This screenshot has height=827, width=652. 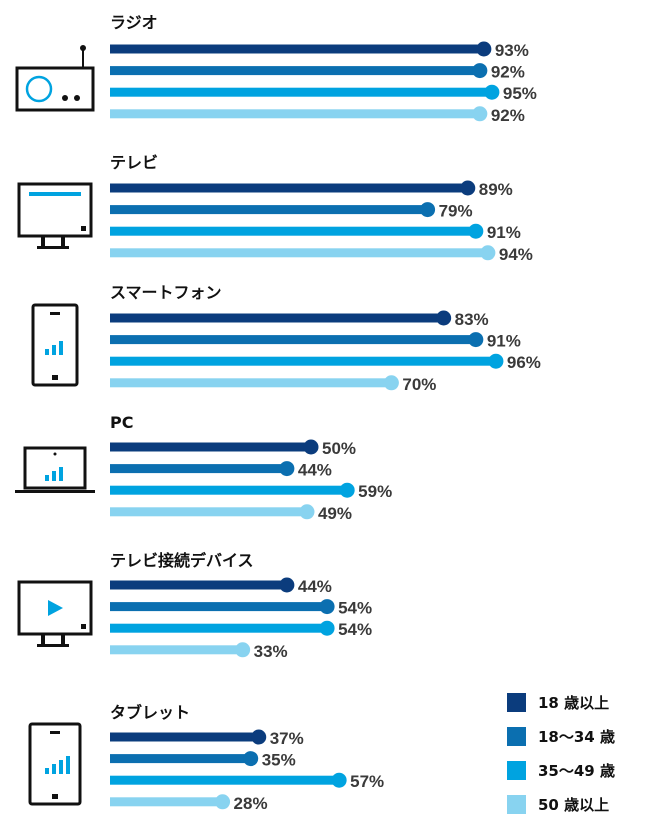 I want to click on data-label: 35%, so click(x=279, y=760).